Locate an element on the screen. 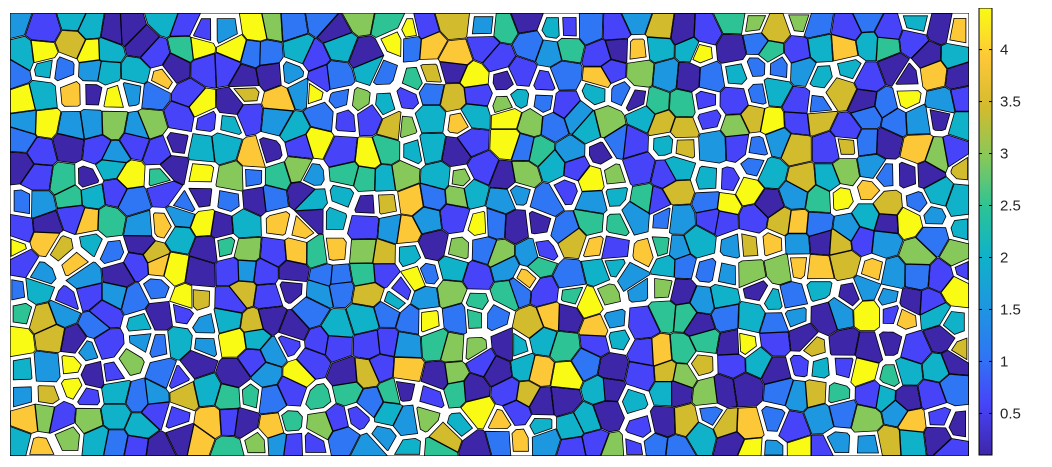 Image resolution: width=1052 pixels, height=467 pixels. colorbar-tick-label: 3 is located at coordinates (1004, 154).